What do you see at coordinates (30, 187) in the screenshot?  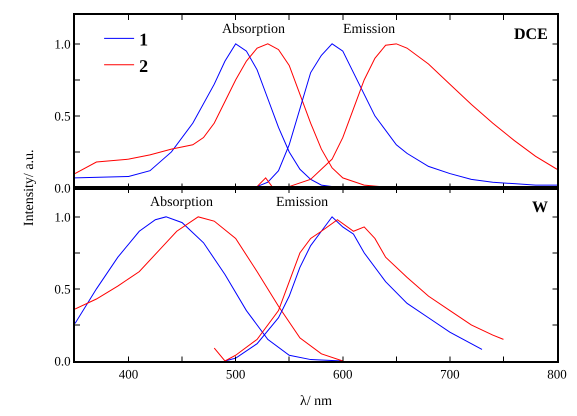 I see `y-axis-title: Intensity/ a.u.` at bounding box center [30, 187].